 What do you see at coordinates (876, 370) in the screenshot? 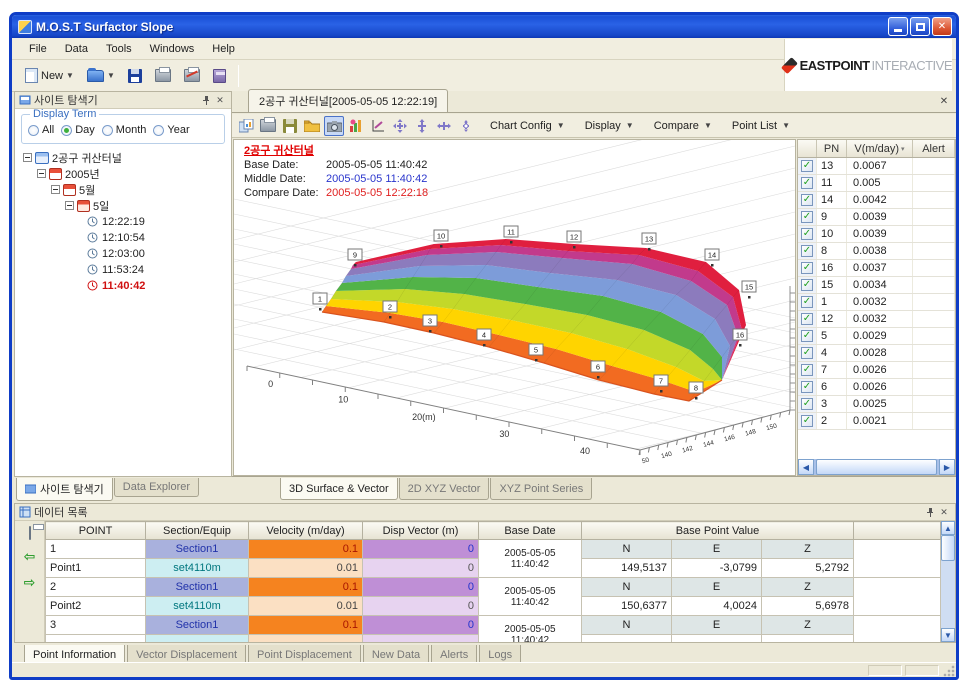
I see `point-row: ✓ 7 0.0026` at bounding box center [876, 370].